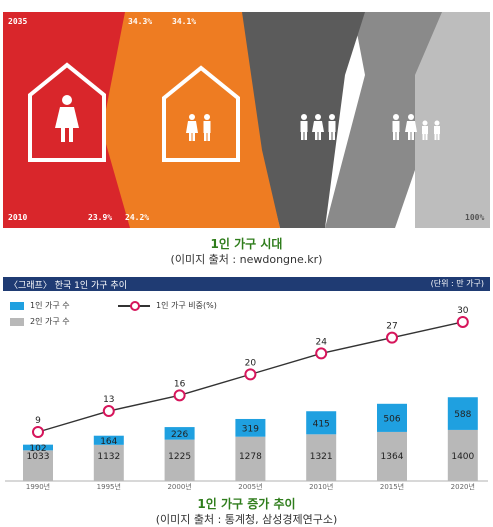  I want to click on ratio-label: 16, so click(180, 384).